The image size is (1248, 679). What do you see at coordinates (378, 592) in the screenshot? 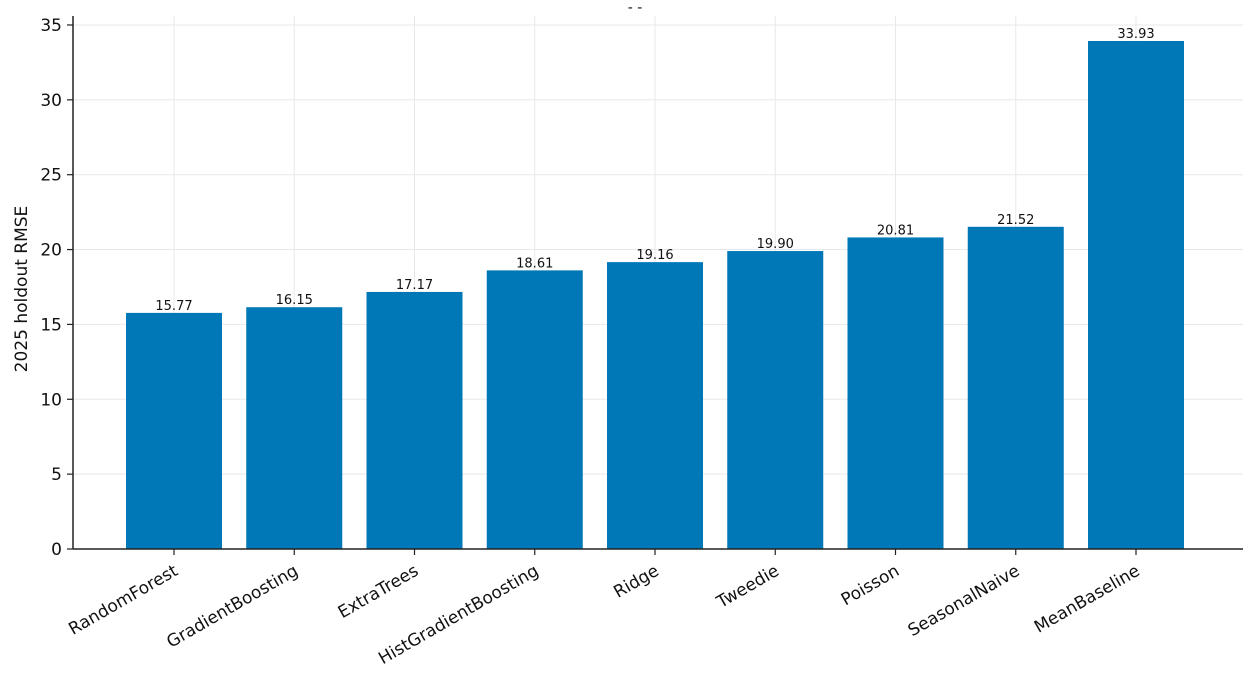
I see `x-tick-label: ExtraTrees` at bounding box center [378, 592].